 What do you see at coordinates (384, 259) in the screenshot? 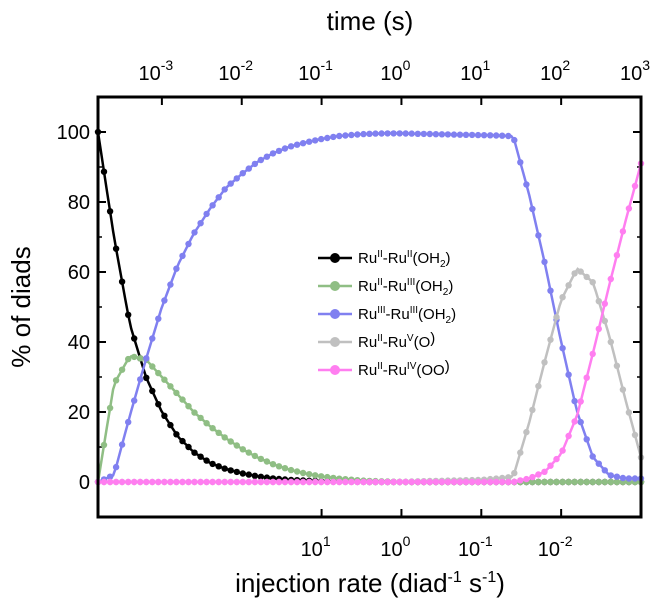
I see `legend-item: RuII-RuII(OH2)` at bounding box center [384, 259].